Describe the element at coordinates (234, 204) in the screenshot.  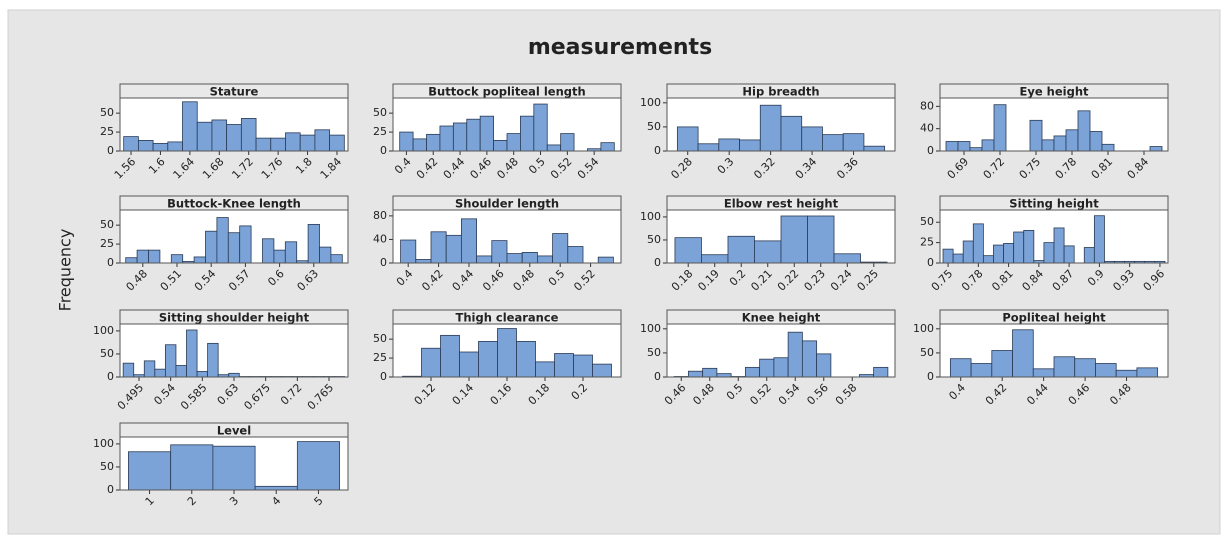
I see `panel-title: Buttock-Knee length` at that location.